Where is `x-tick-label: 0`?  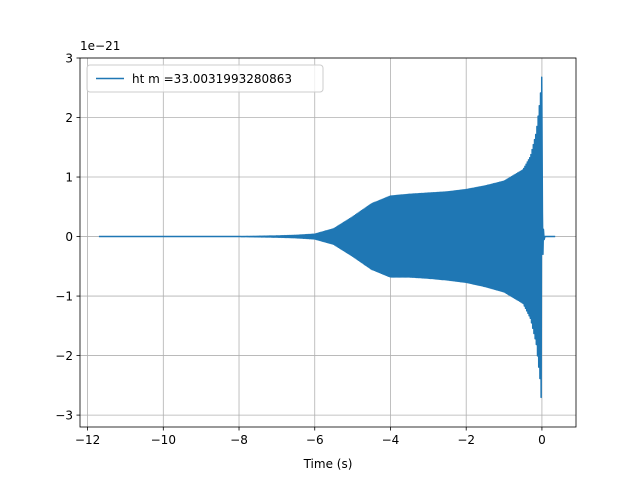 x-tick-label: 0 is located at coordinates (542, 440).